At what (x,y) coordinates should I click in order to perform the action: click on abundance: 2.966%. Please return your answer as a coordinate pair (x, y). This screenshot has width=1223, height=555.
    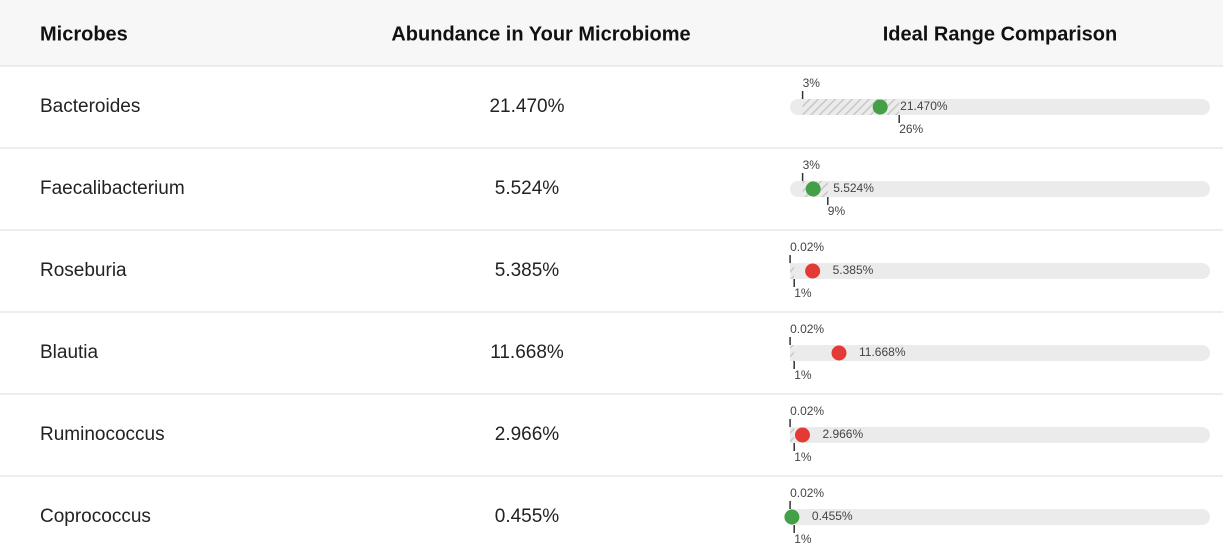
    Looking at the image, I should click on (527, 434).